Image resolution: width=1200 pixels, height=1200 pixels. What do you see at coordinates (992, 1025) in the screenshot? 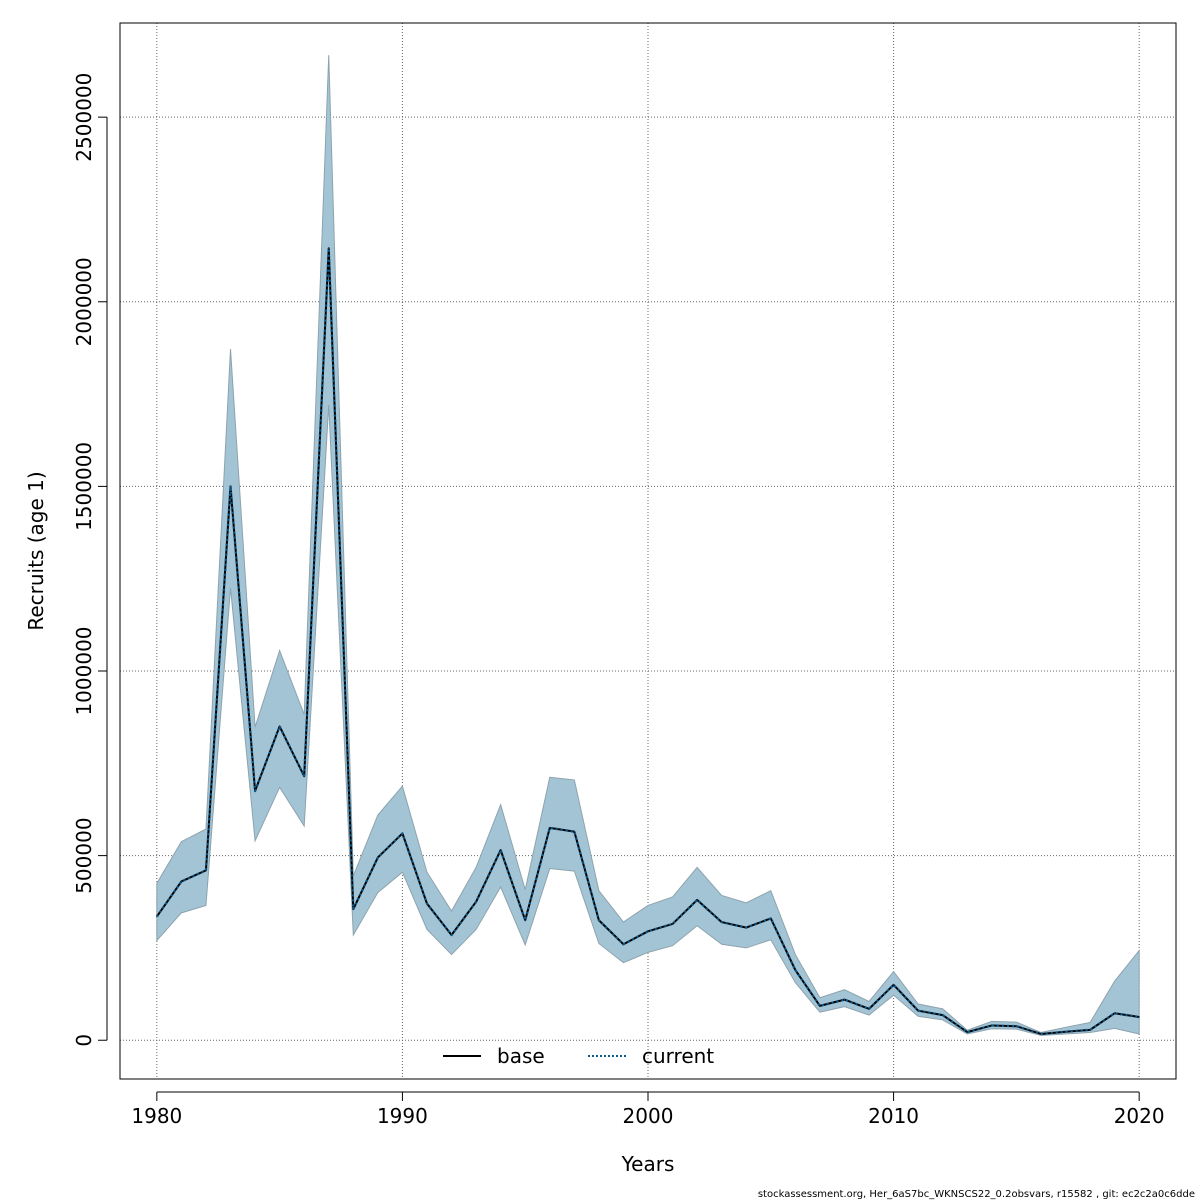
I see `data-point-current-2014` at bounding box center [992, 1025].